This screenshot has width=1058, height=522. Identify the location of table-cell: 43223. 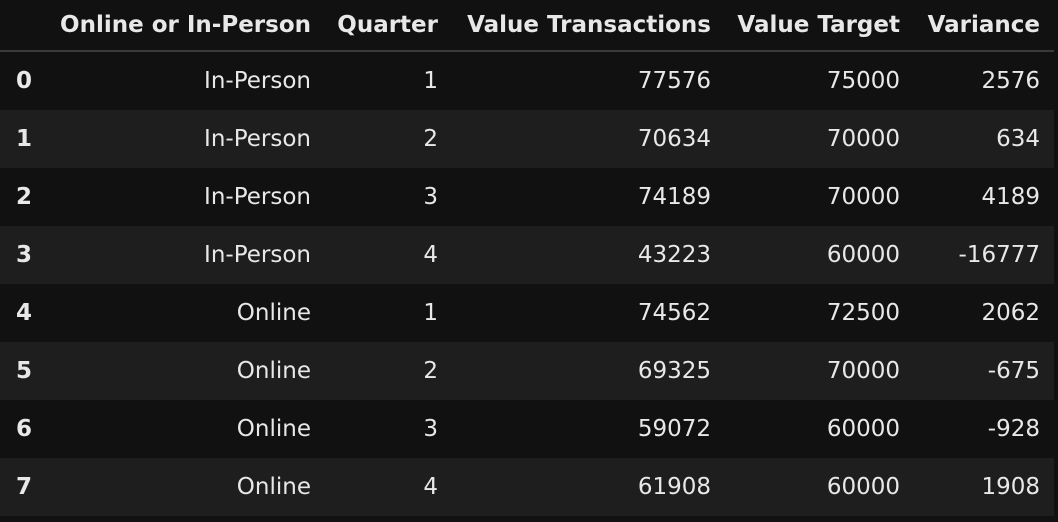
(674, 255).